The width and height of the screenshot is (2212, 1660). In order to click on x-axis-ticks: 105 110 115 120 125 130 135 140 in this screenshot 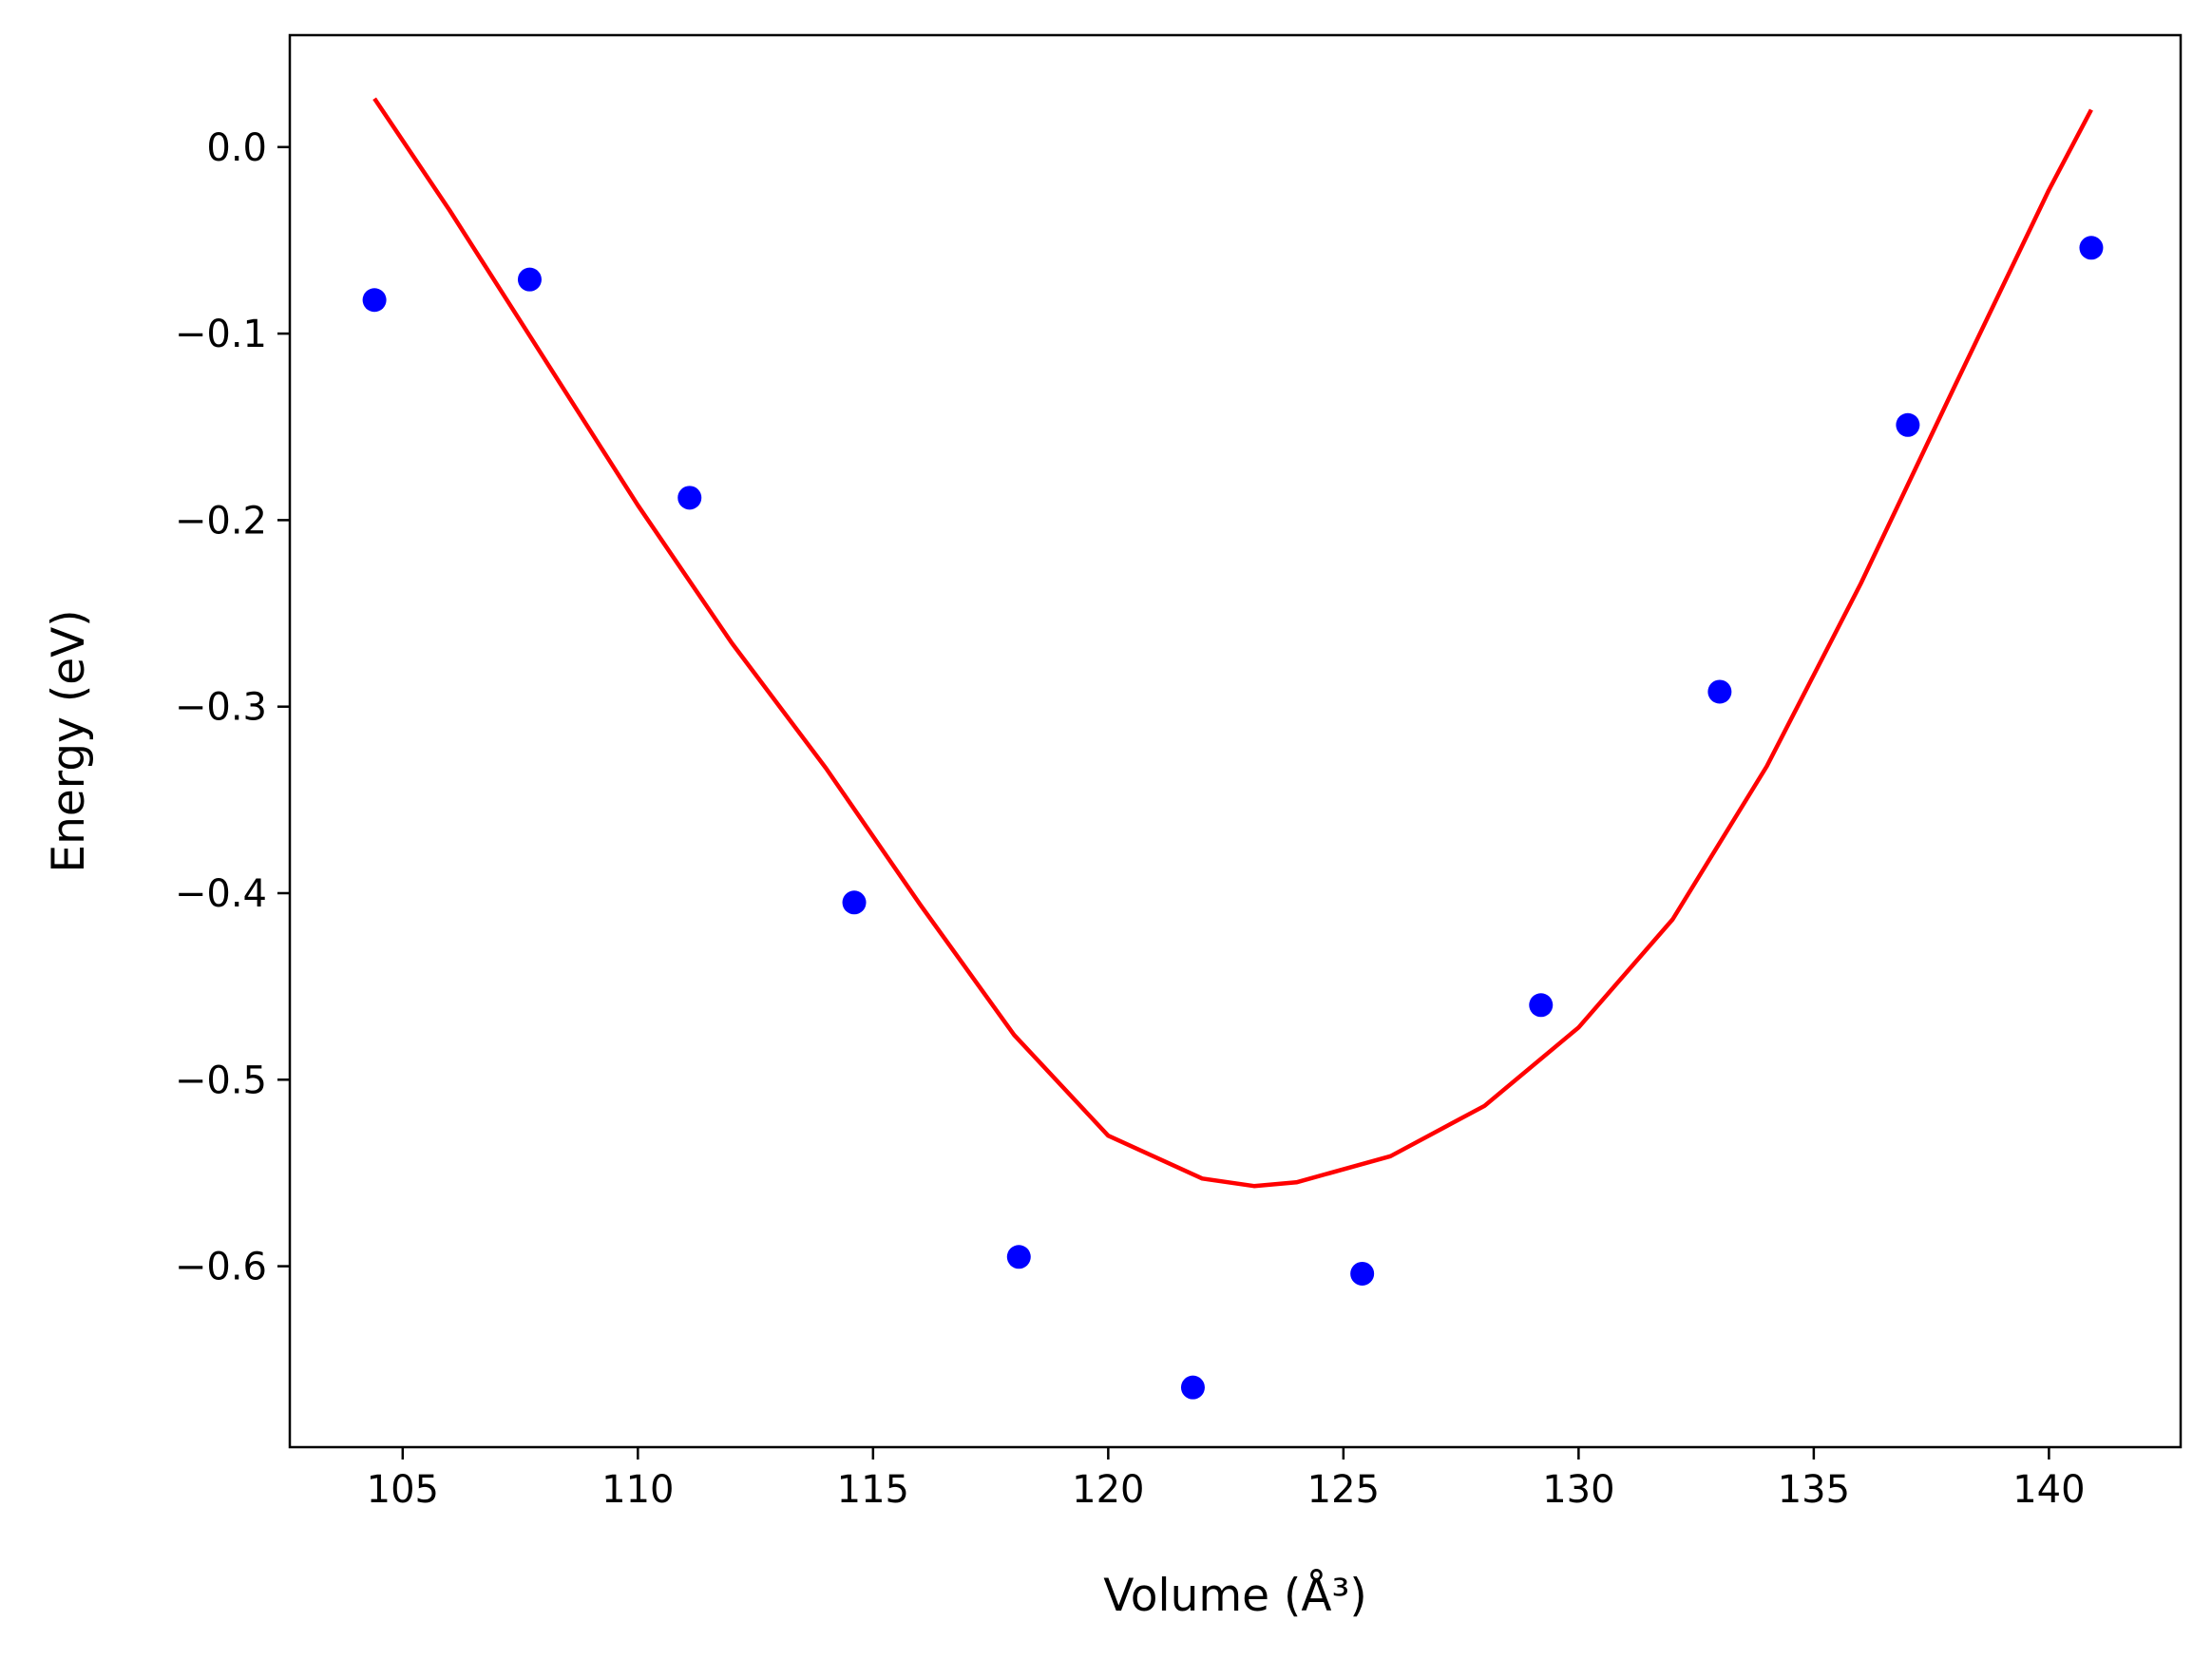, I will do `click(1226, 1479)`.